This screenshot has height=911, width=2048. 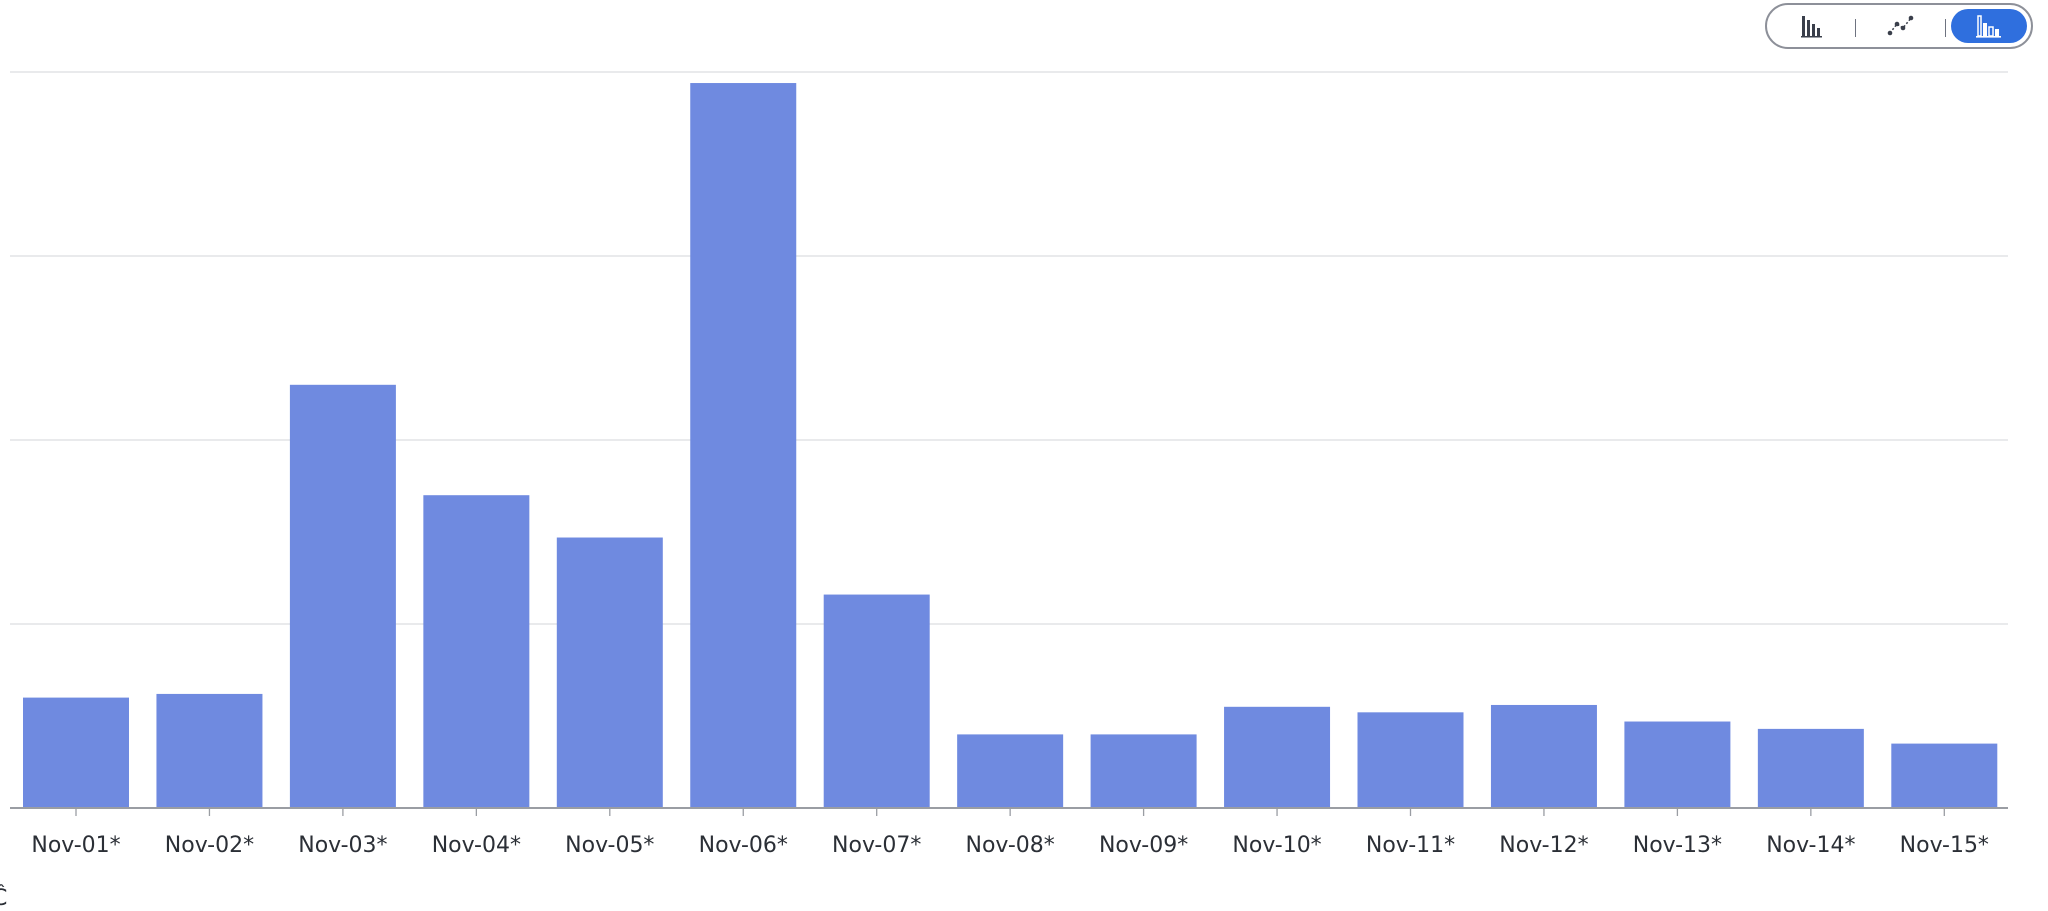 What do you see at coordinates (1677, 845) in the screenshot?
I see `x-tick-label: Nov-13*` at bounding box center [1677, 845].